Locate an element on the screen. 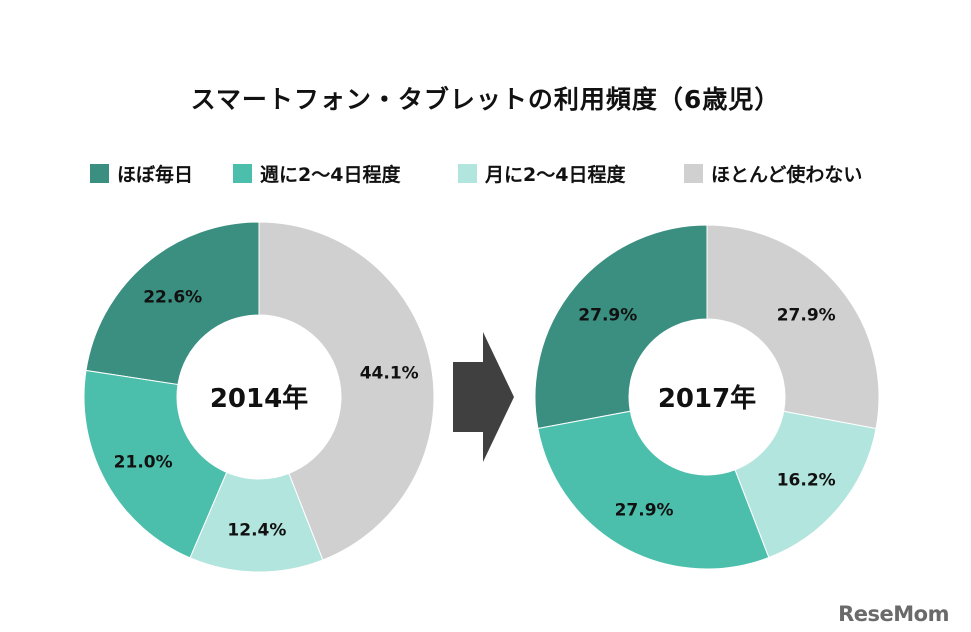 This screenshot has height=632, width=971. slice-label-rarely: 27.9% is located at coordinates (806, 316).